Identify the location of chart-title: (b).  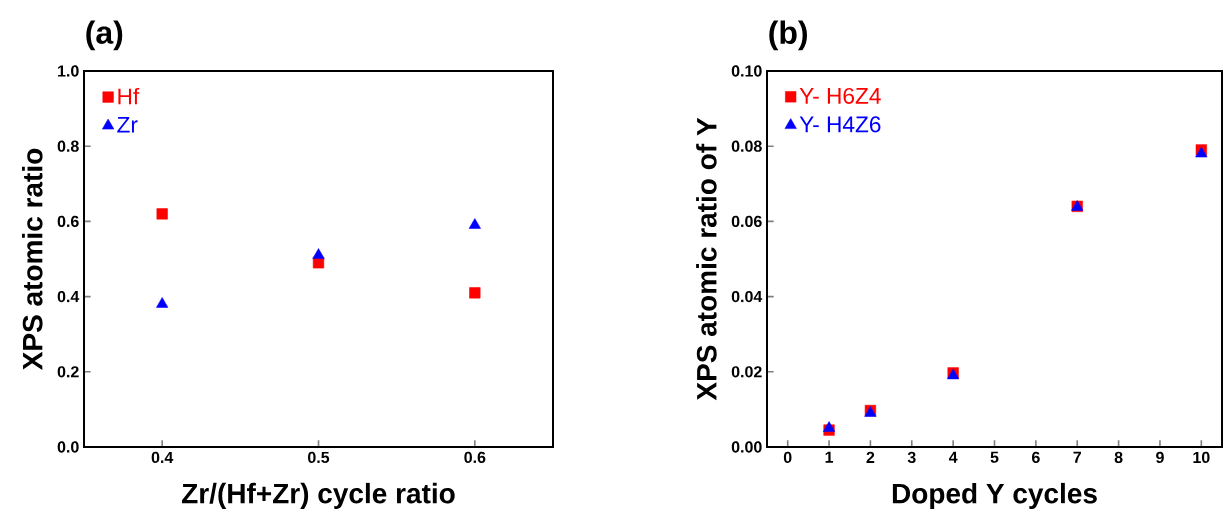
(788, 35).